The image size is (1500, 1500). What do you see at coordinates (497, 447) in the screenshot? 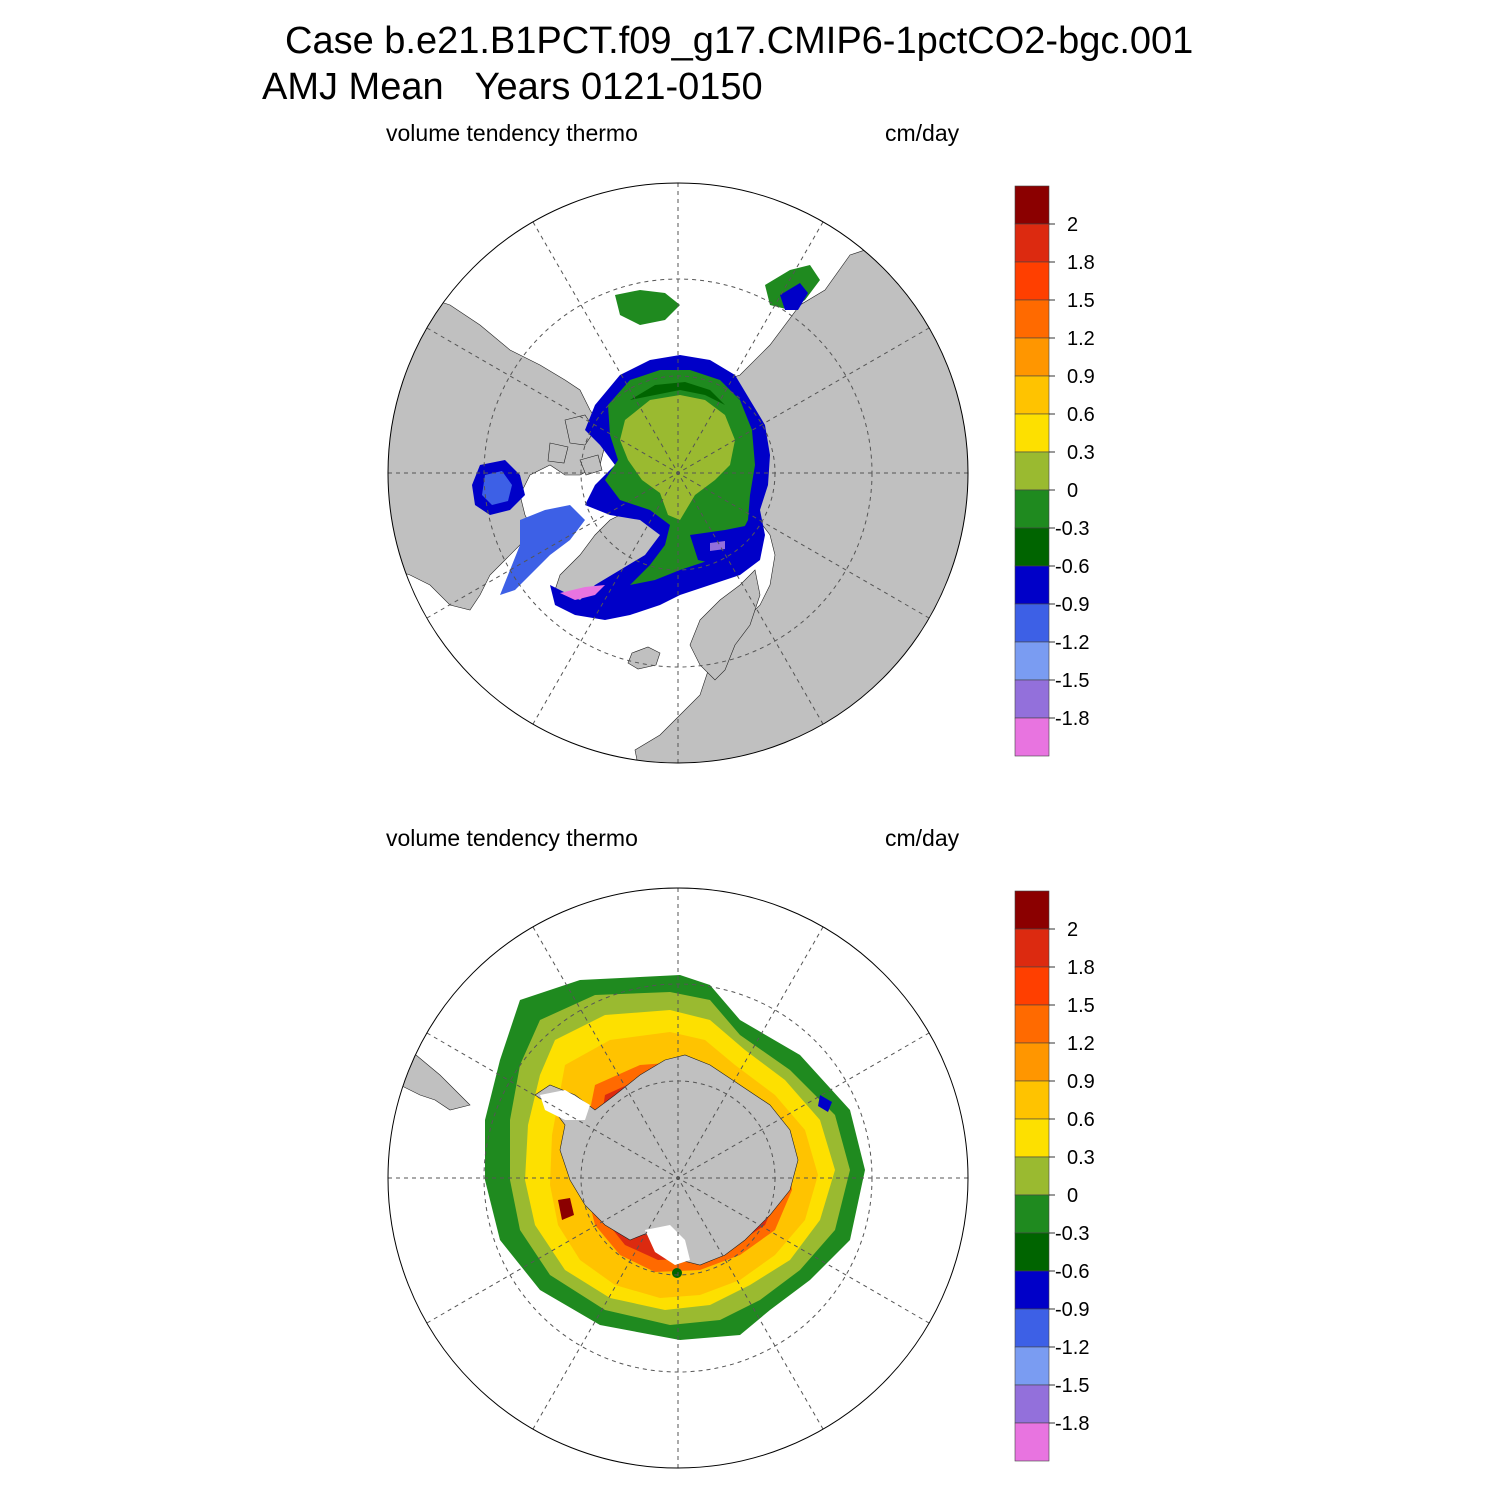
I see `nh-north-america-land` at bounding box center [497, 447].